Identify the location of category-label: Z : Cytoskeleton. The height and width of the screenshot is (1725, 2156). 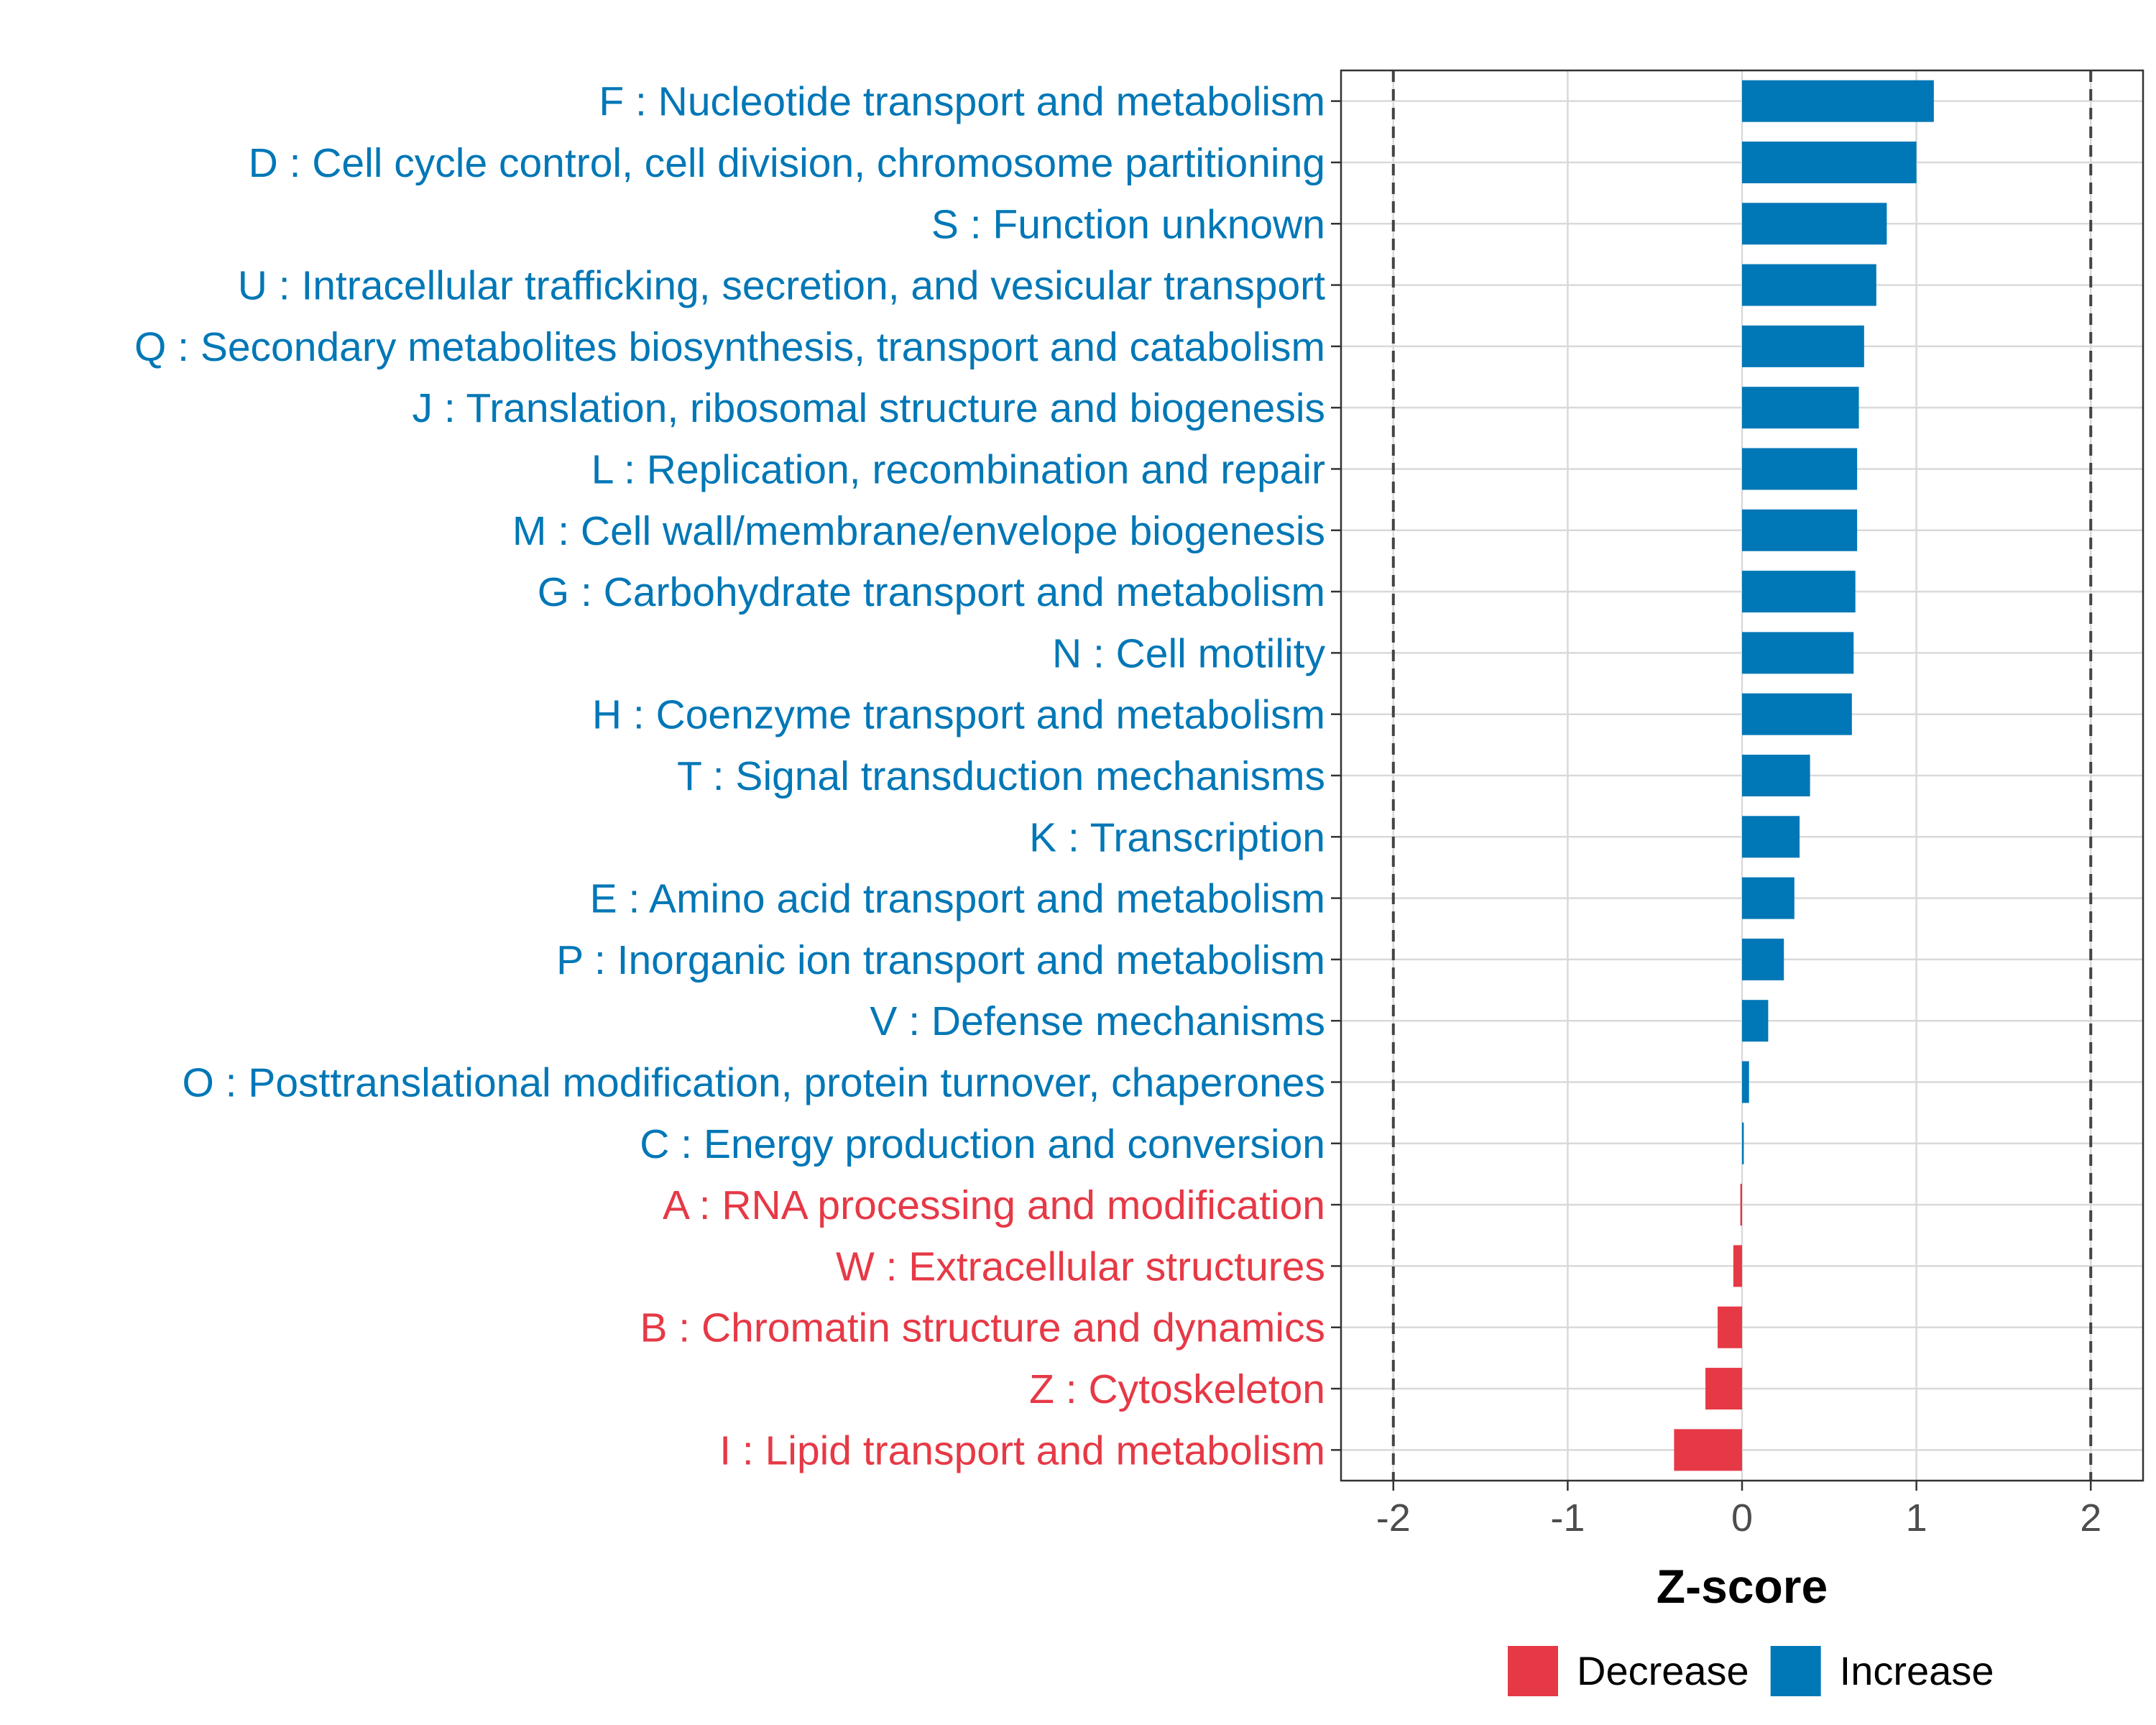
(1177, 1389).